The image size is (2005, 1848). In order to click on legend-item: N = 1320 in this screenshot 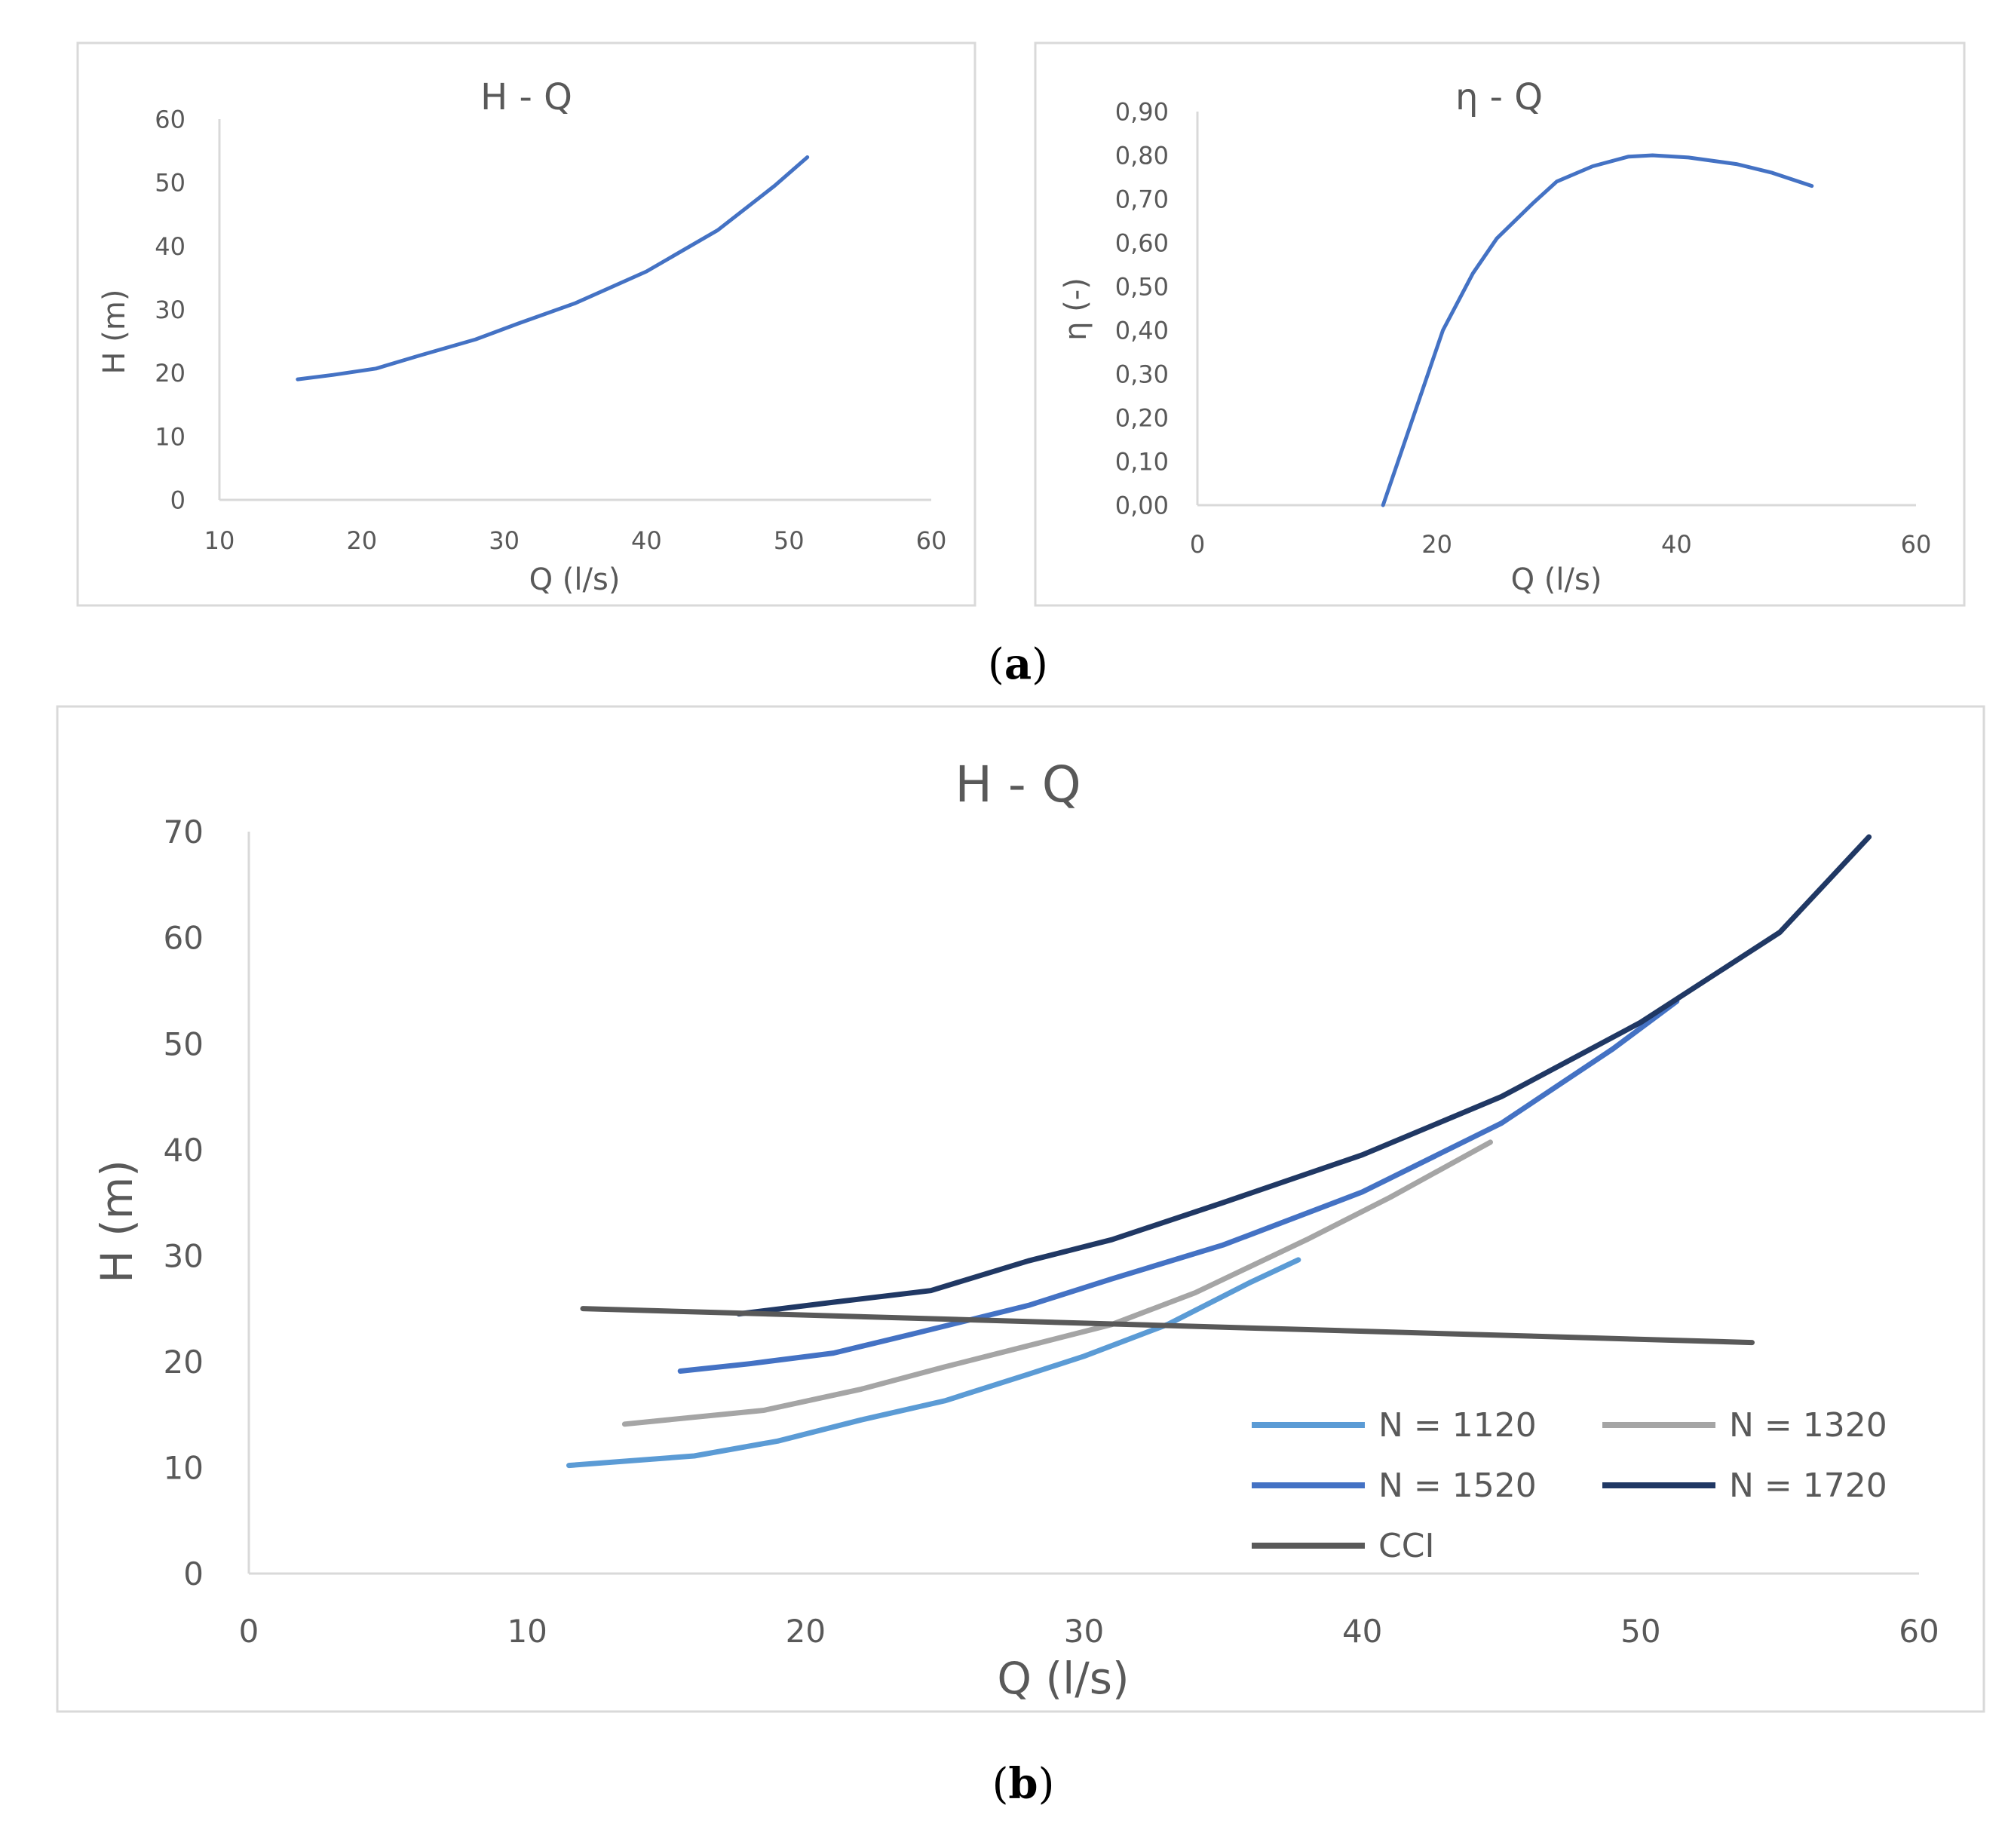, I will do `click(1744, 1426)`.